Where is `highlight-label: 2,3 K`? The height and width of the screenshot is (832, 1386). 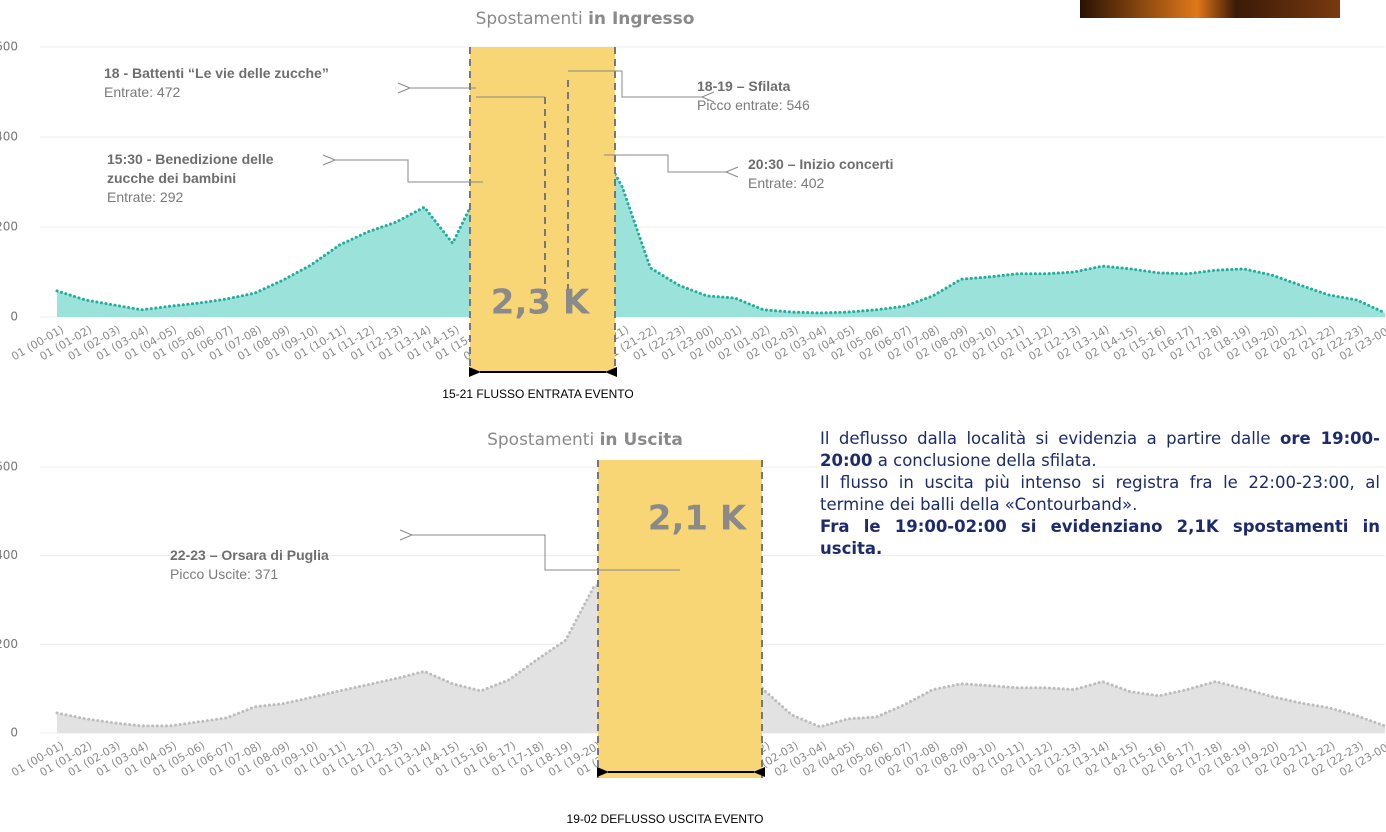
highlight-label: 2,3 K is located at coordinates (541, 303).